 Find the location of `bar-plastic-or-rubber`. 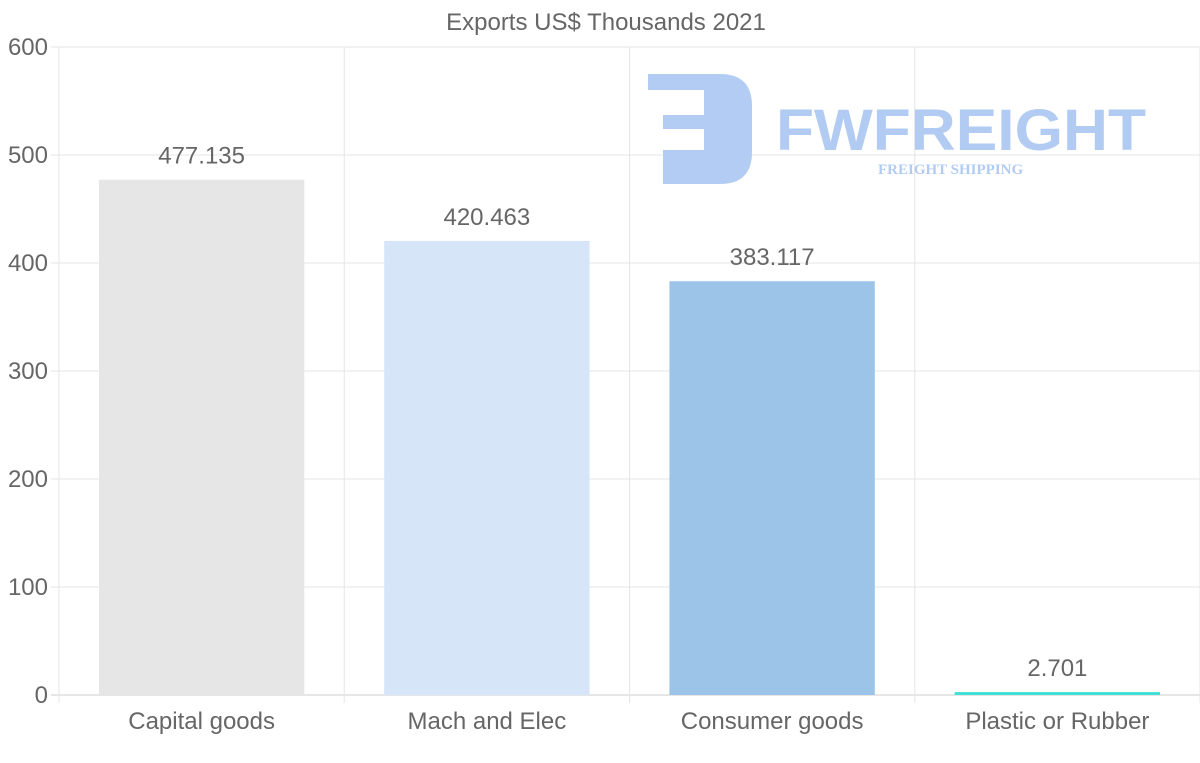

bar-plastic-or-rubber is located at coordinates (1057, 693).